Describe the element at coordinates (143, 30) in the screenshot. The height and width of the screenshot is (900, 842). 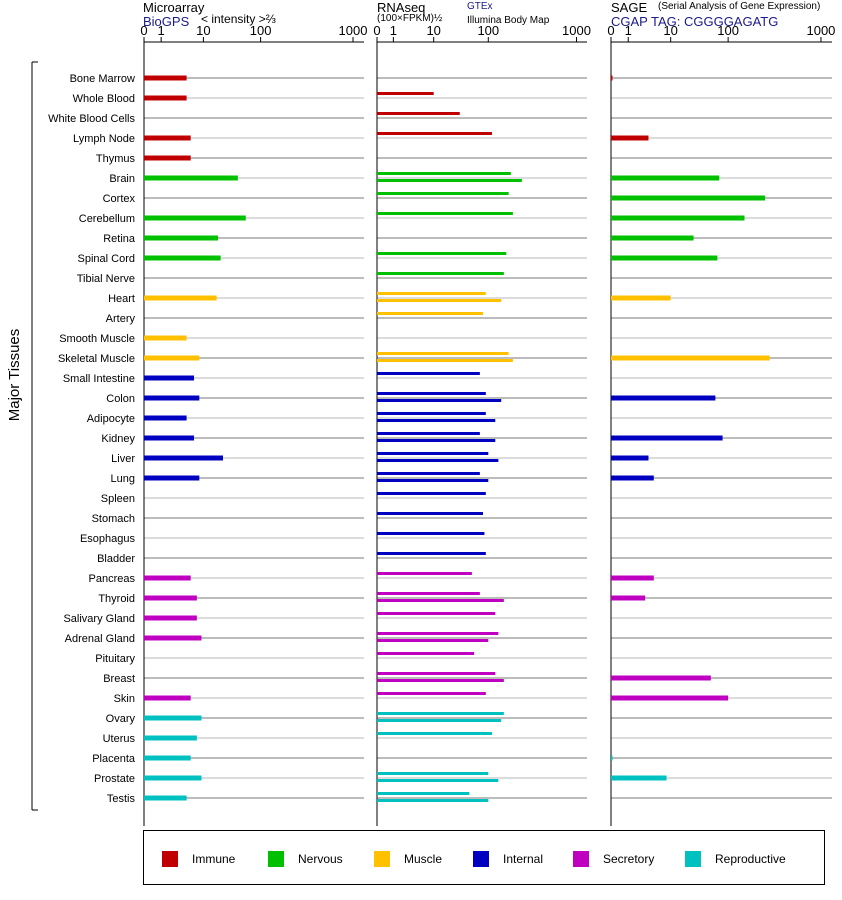
I see `microarray-tick-label: 0` at that location.